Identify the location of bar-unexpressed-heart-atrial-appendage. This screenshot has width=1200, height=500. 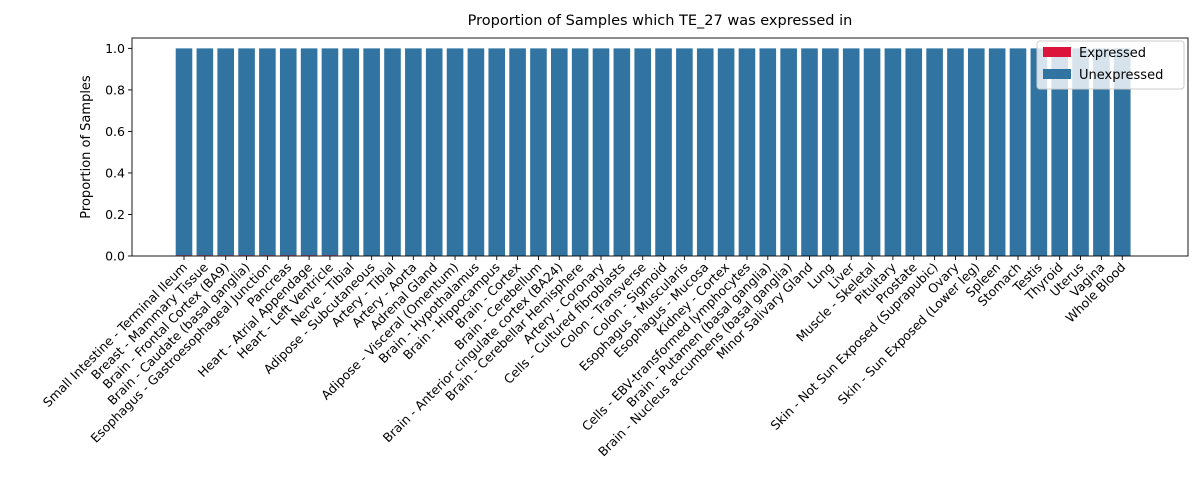
(309, 152).